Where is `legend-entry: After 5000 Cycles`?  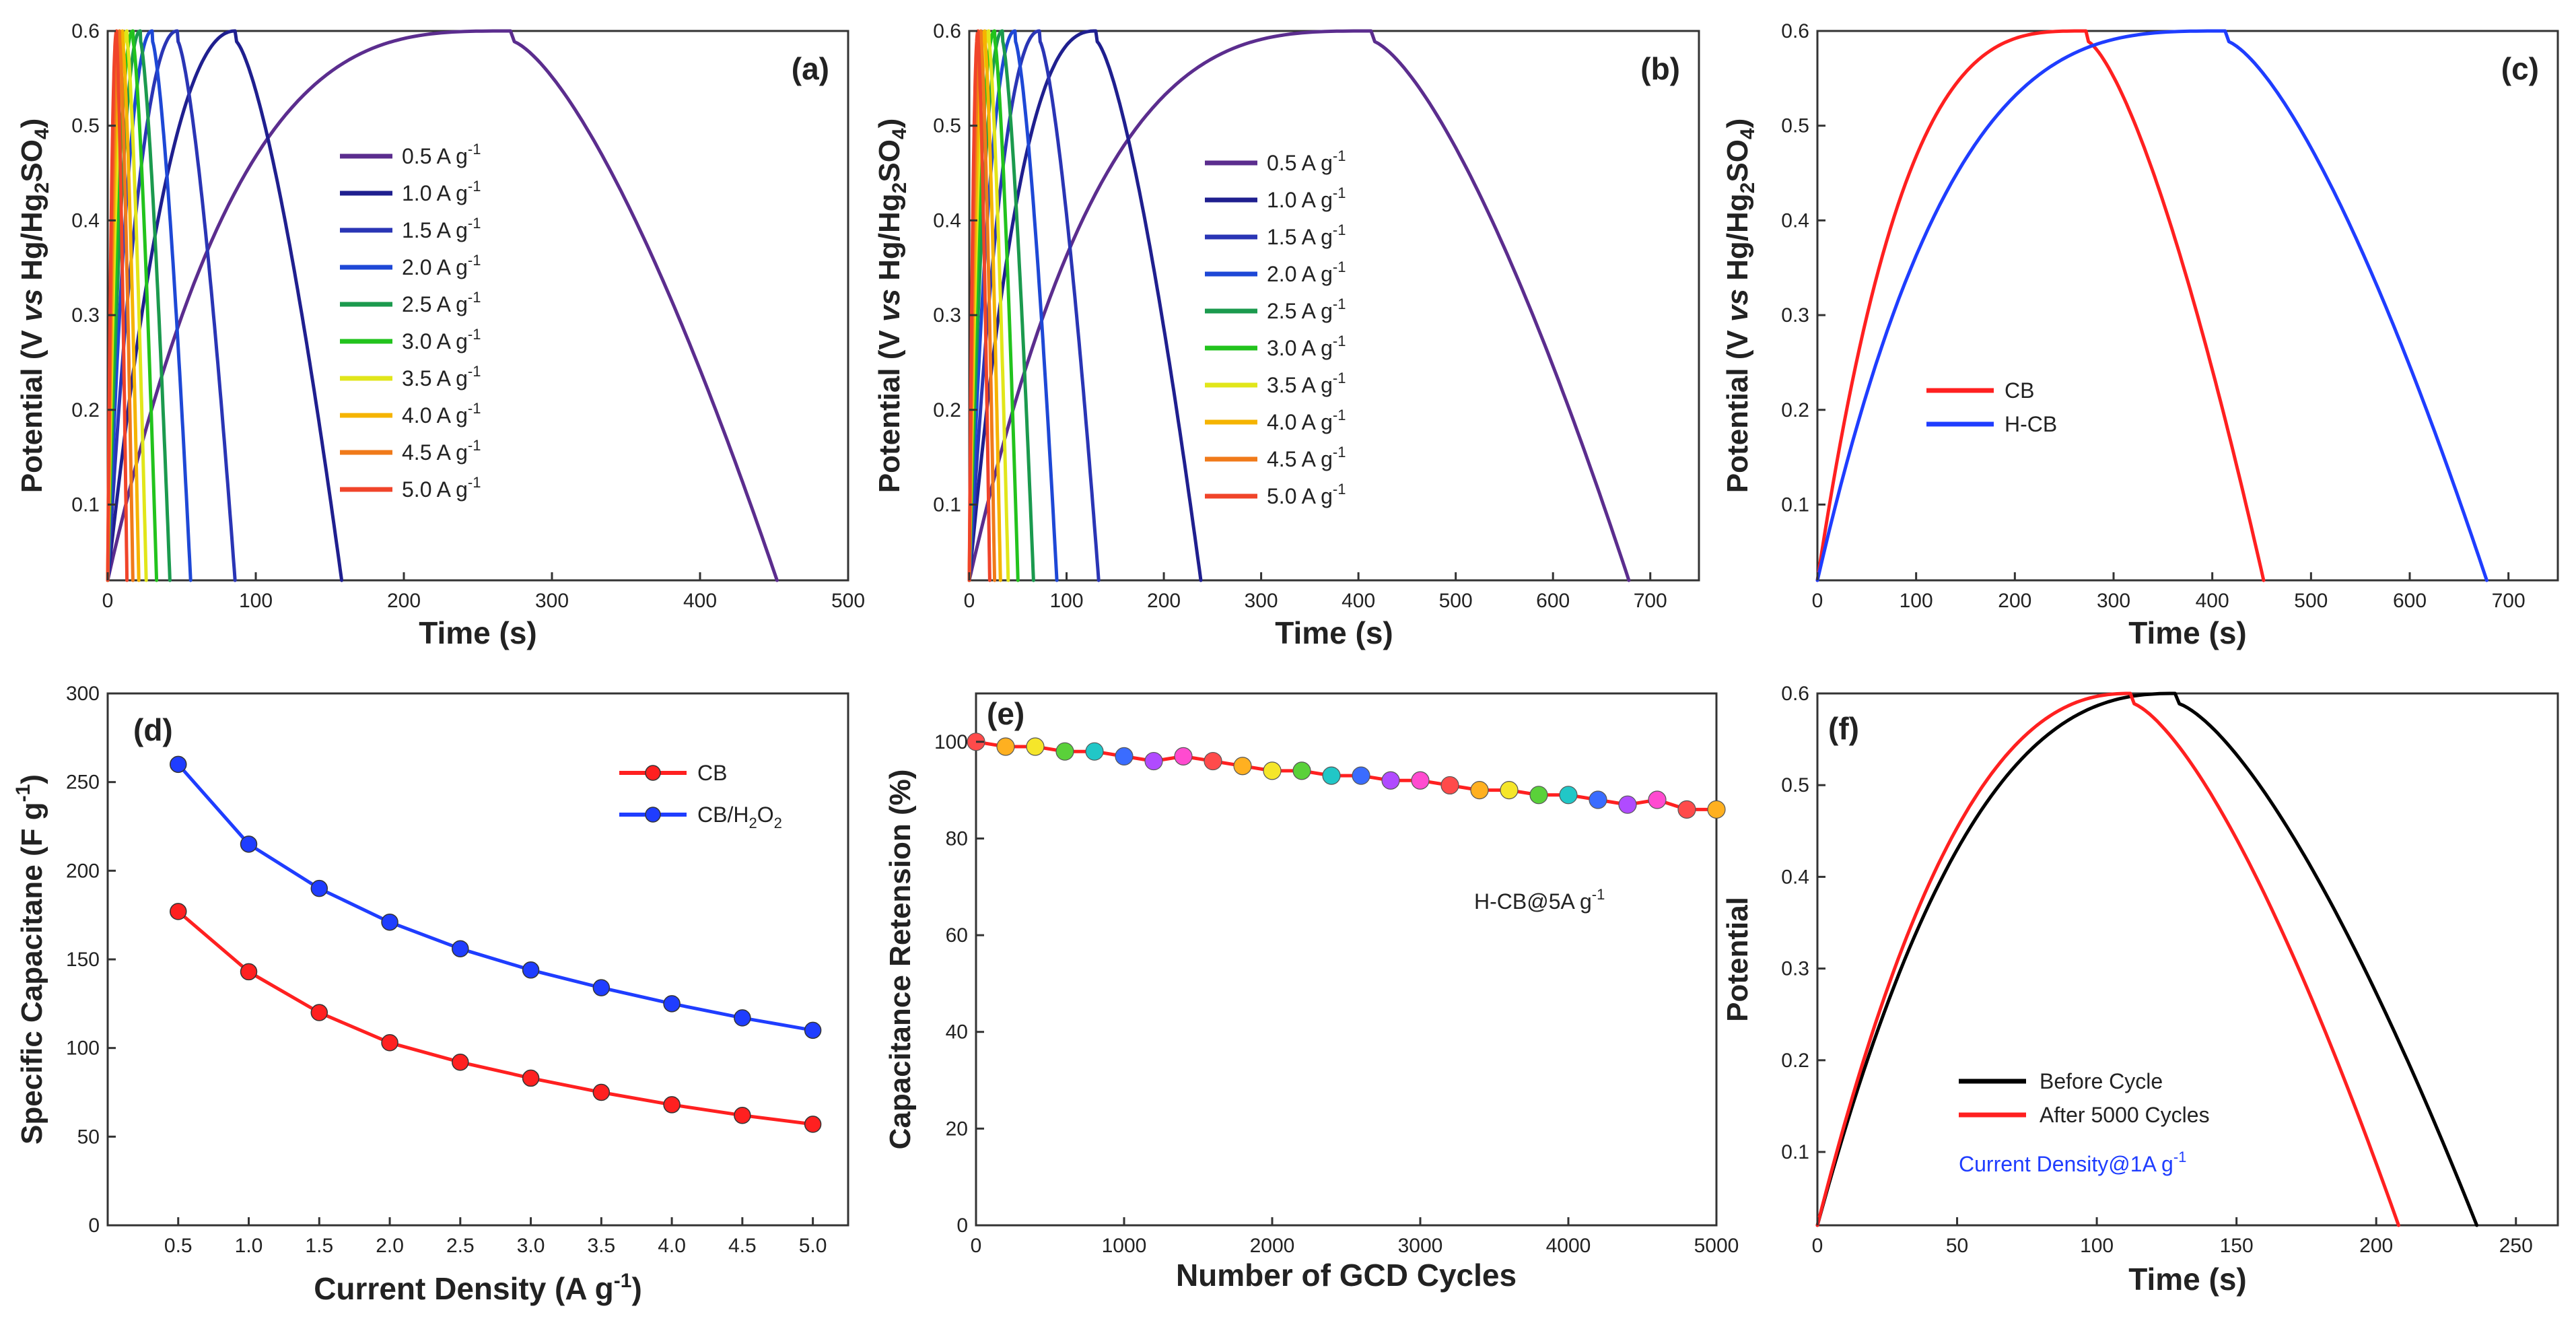
legend-entry: After 5000 Cycles is located at coordinates (2125, 1115).